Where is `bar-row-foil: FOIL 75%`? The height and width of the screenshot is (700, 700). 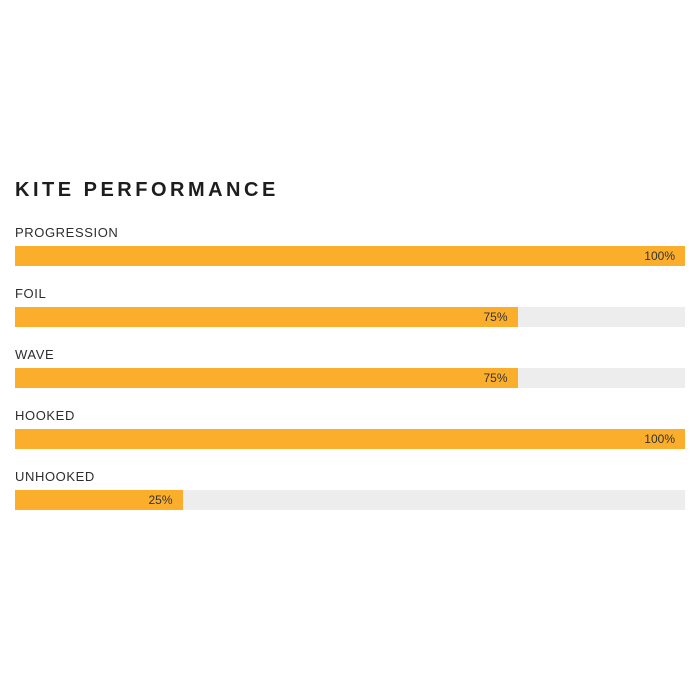 bar-row-foil: FOIL 75% is located at coordinates (350, 307).